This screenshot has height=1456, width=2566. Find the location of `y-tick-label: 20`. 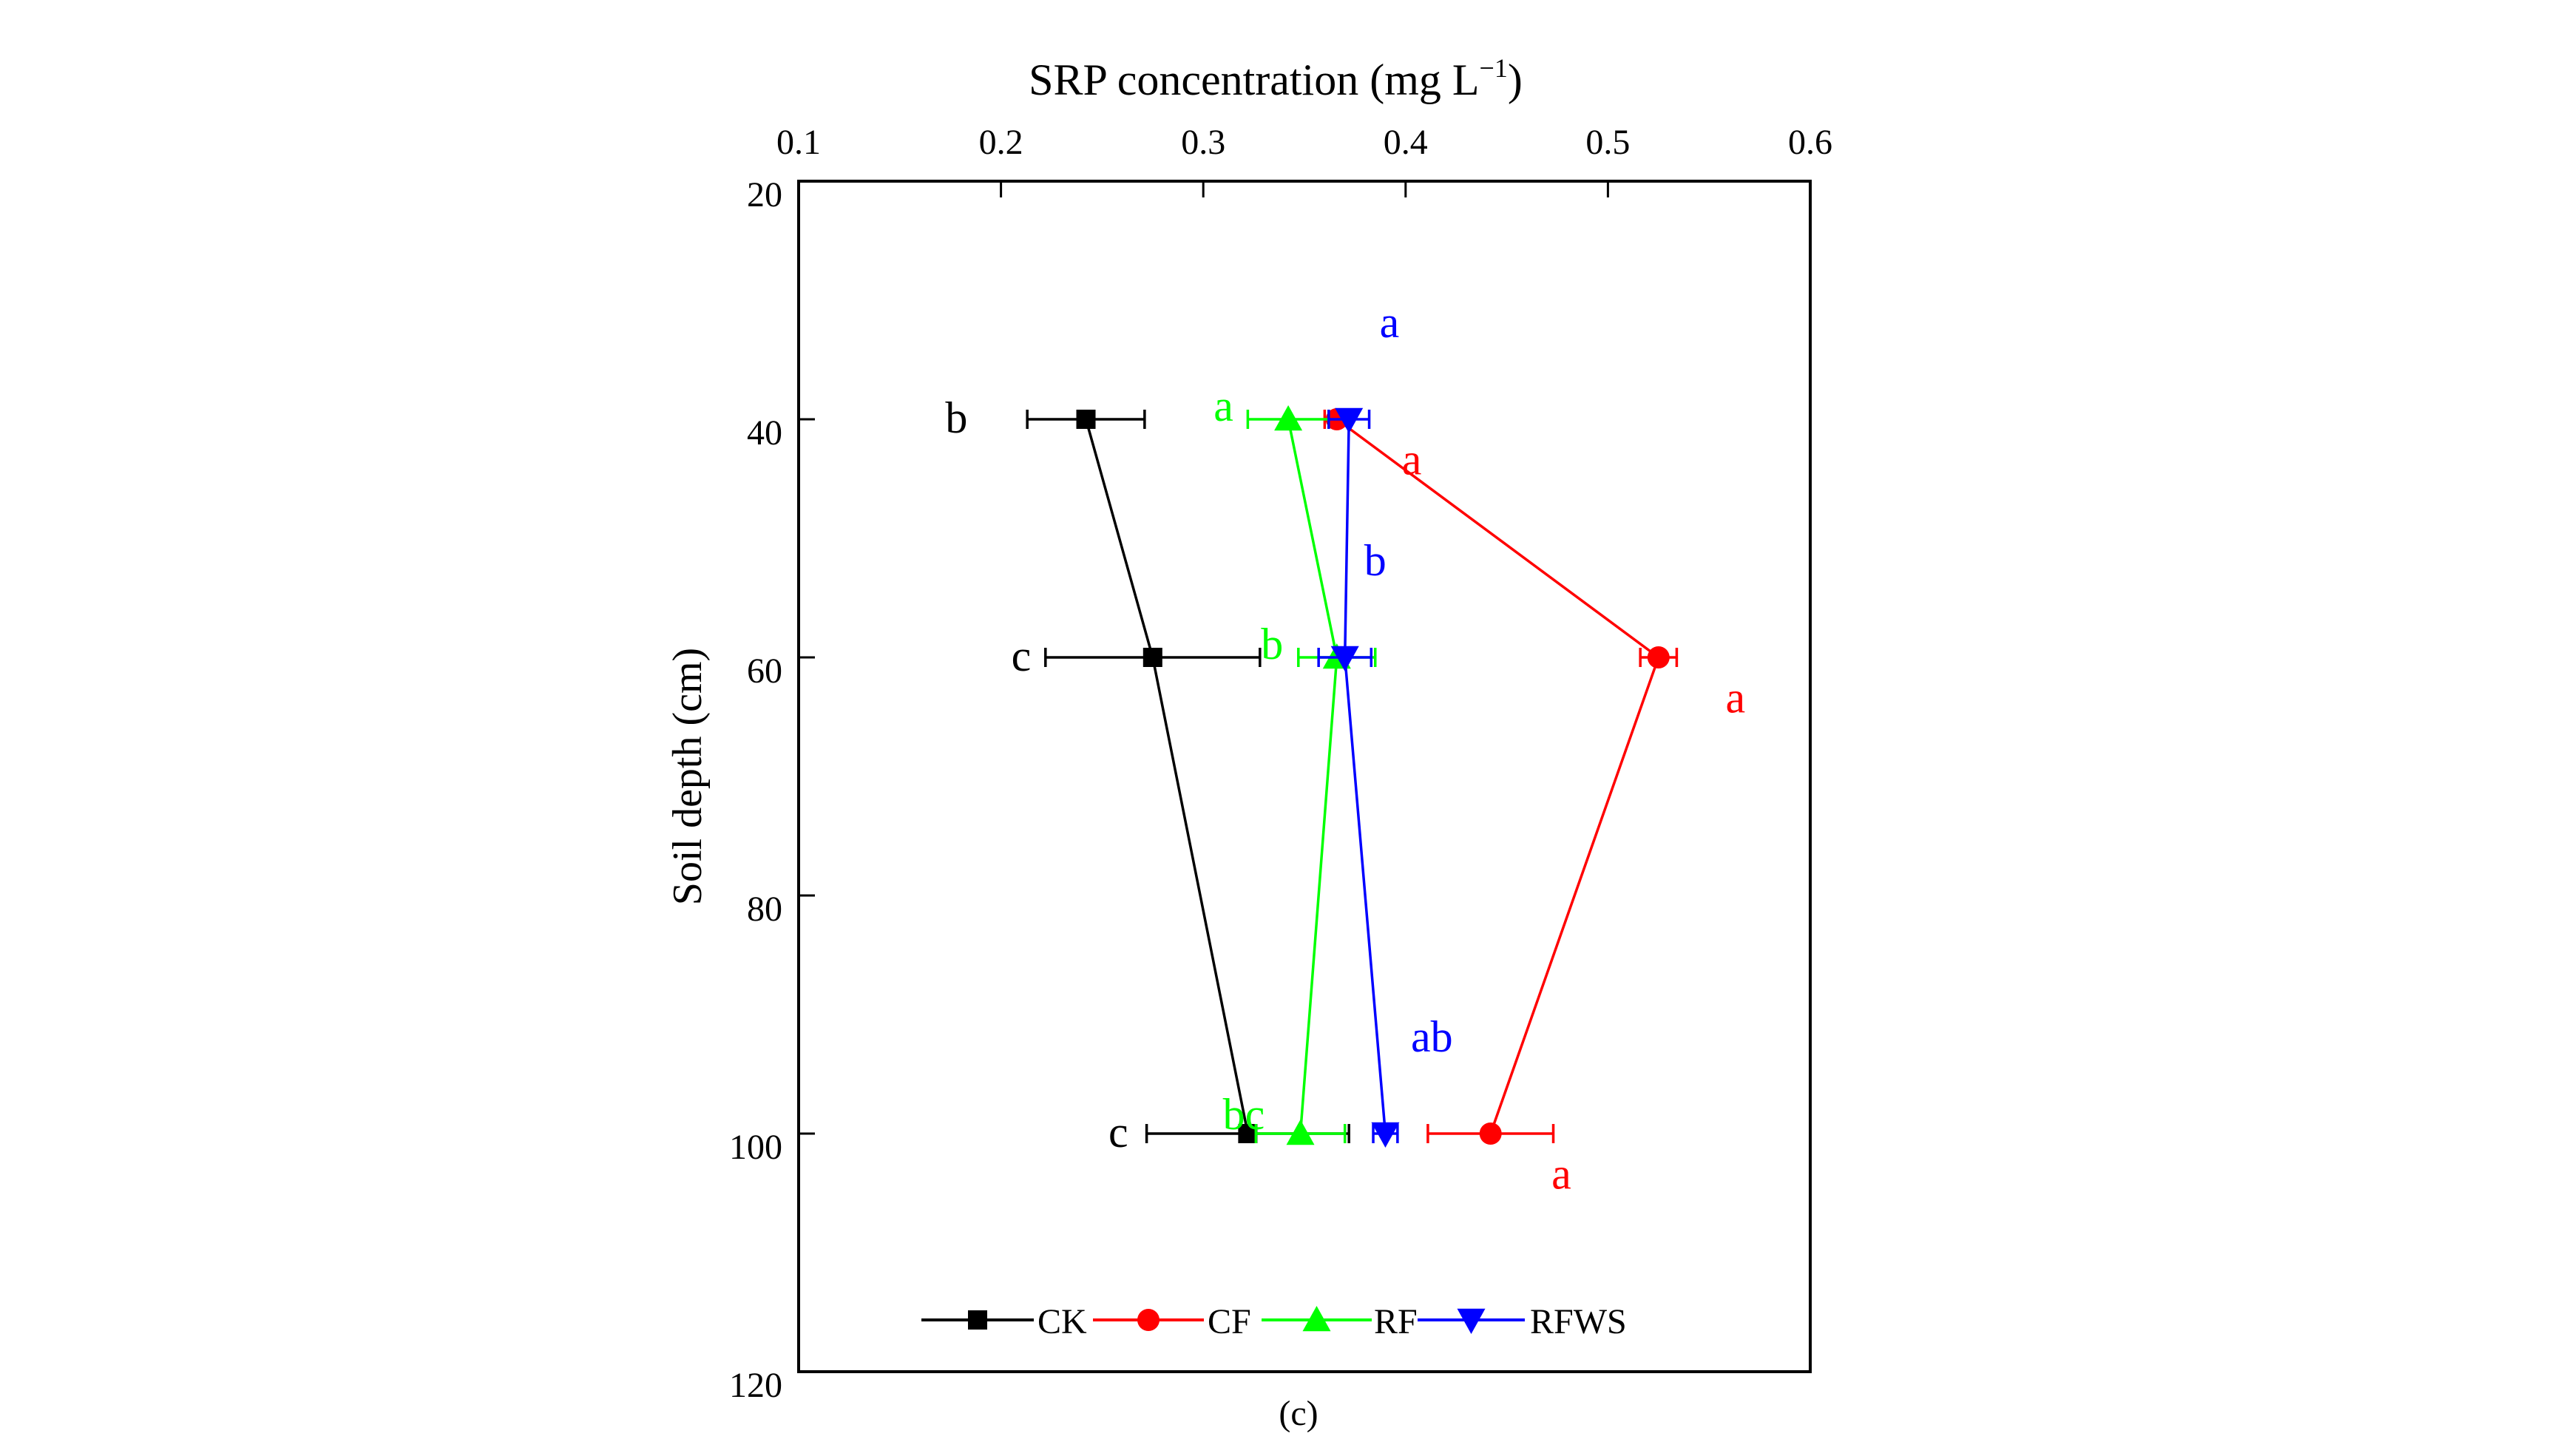

y-tick-label: 20 is located at coordinates (764, 195).